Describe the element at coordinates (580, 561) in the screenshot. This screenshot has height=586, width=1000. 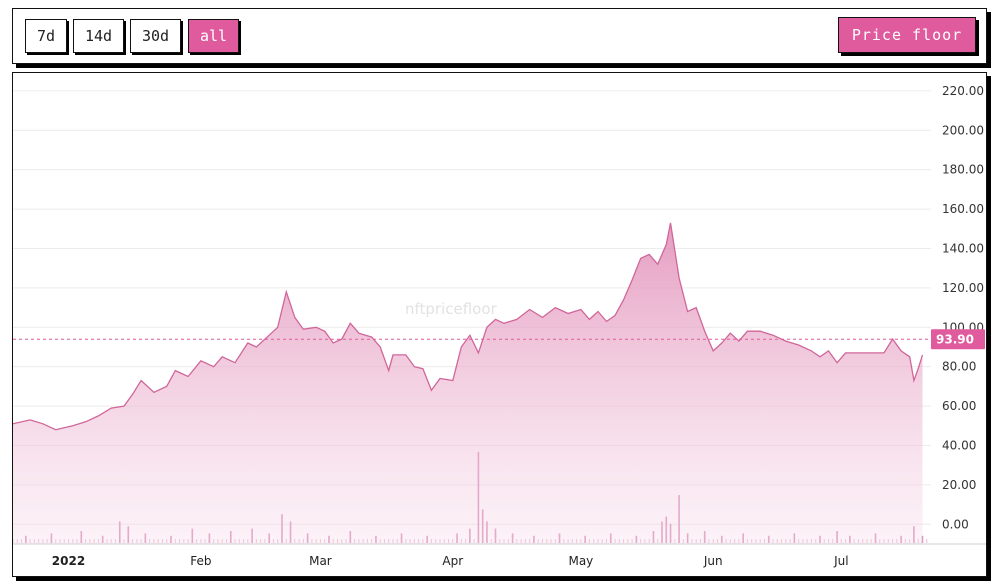
I see `x-tick-label: May` at that location.